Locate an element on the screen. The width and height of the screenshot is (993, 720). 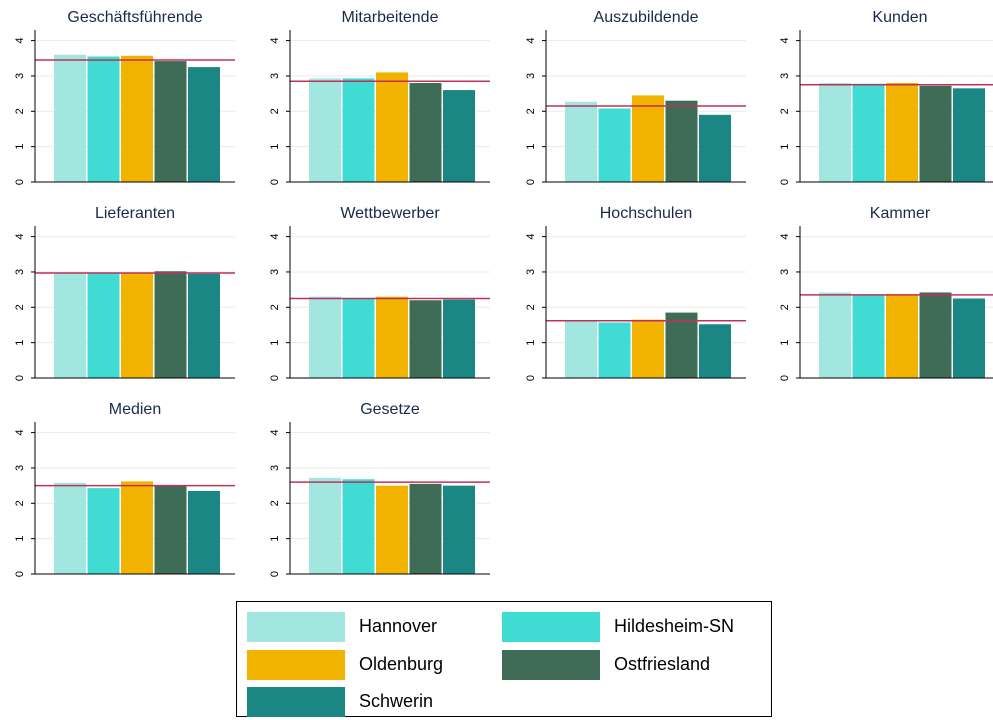
panel: Lieferanten 0 1 2 3 4 is located at coordinates (124, 293).